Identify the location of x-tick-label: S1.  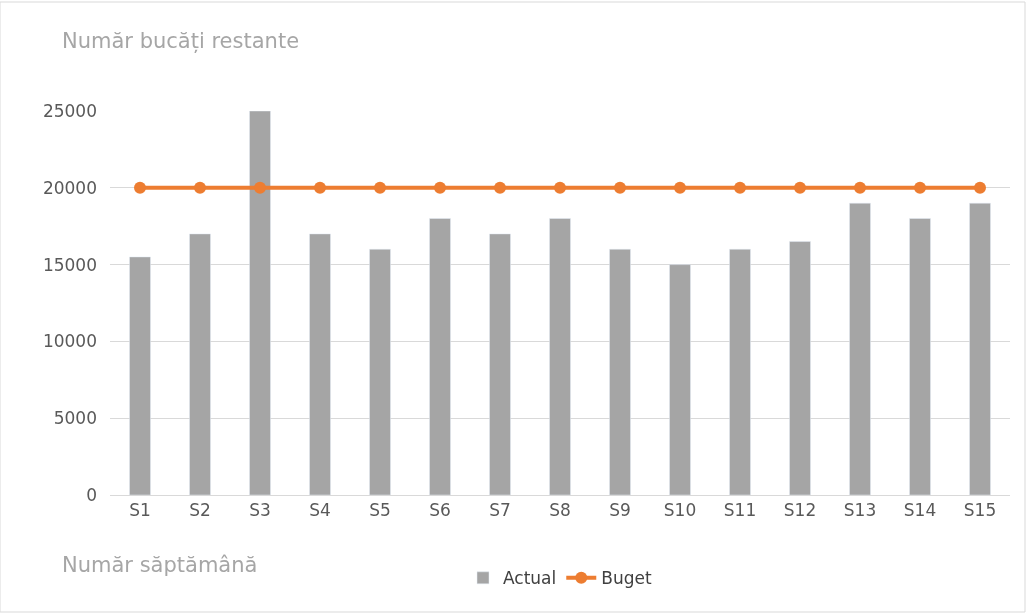
(140, 510).